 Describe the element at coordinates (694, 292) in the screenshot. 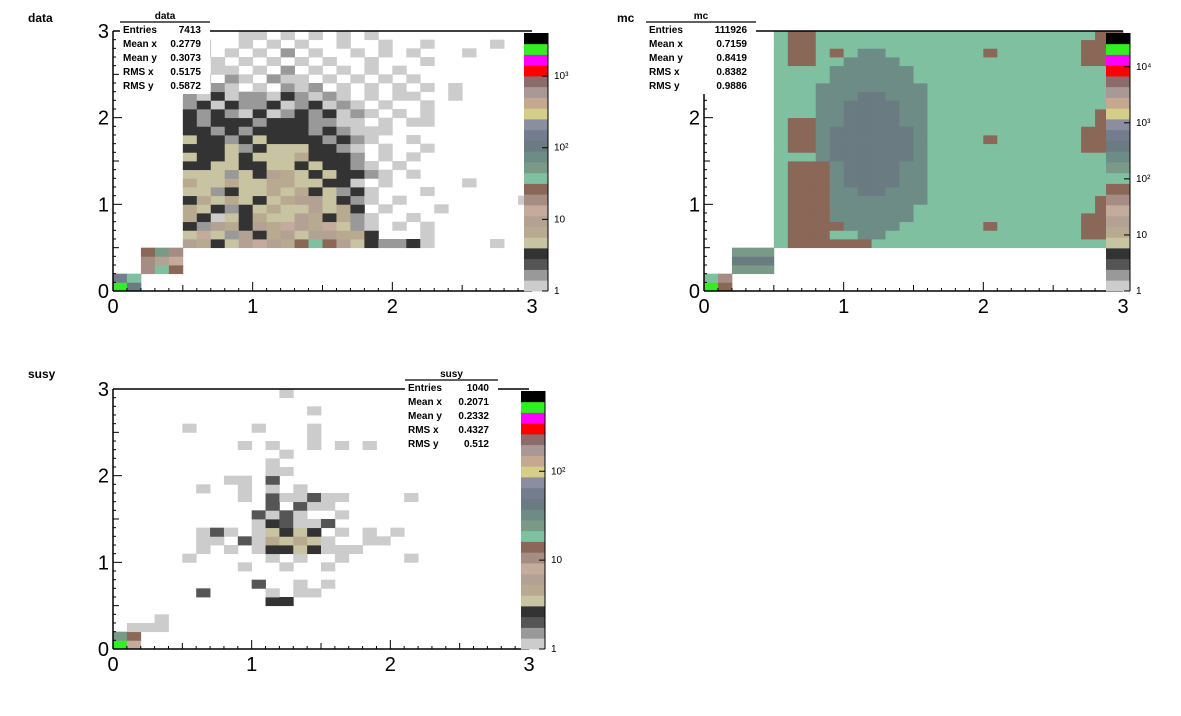

I see `y-tick-label: 0` at that location.